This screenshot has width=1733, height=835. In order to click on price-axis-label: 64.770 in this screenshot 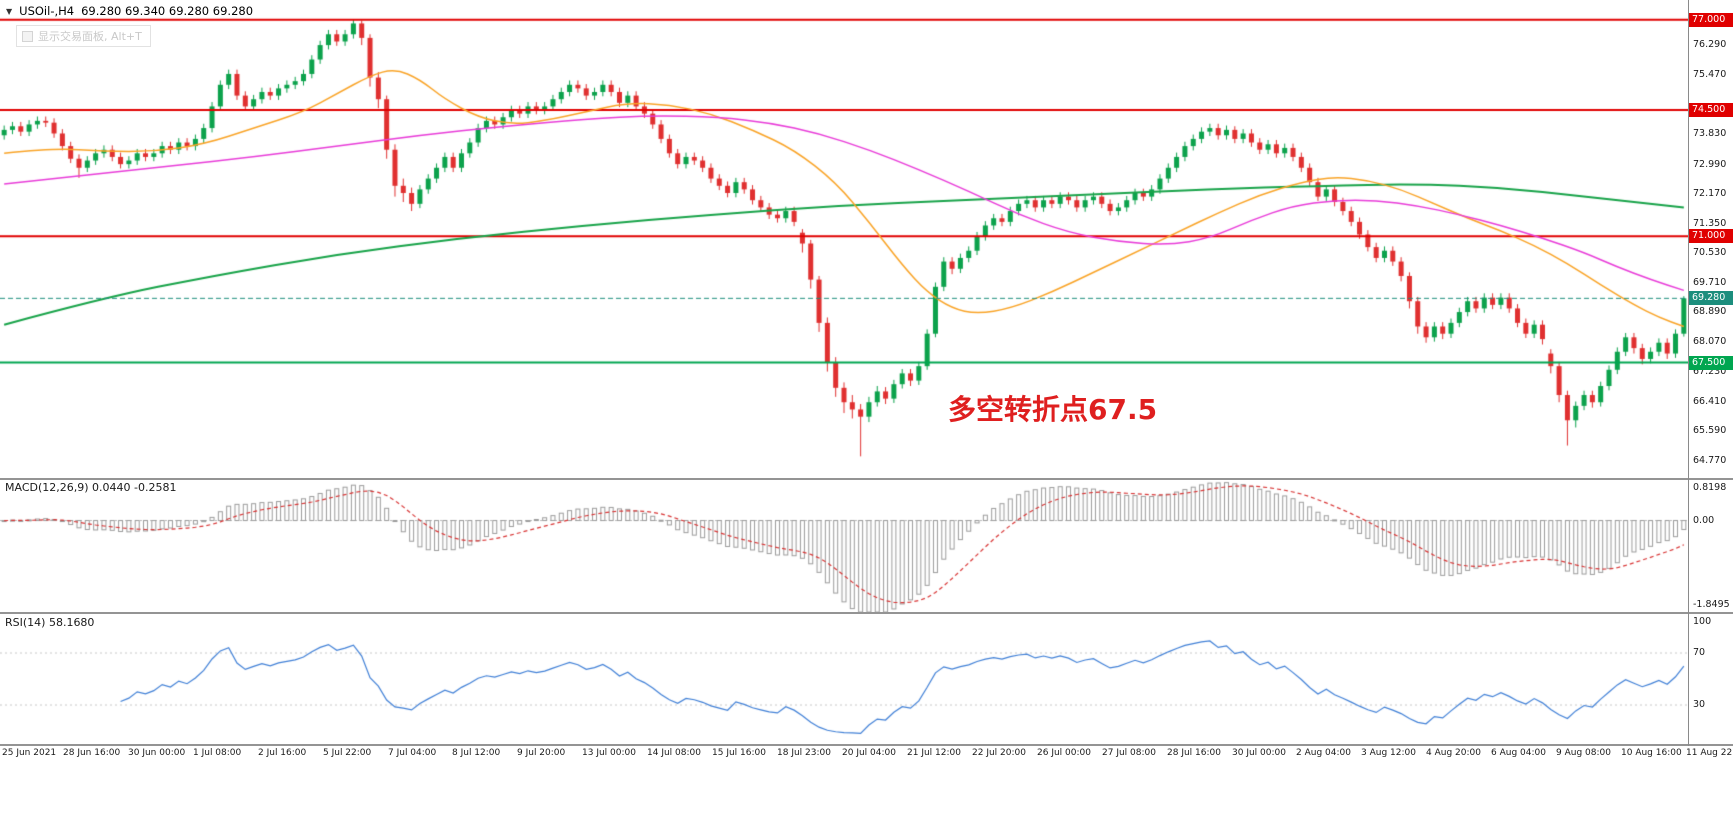, I will do `click(1710, 461)`.